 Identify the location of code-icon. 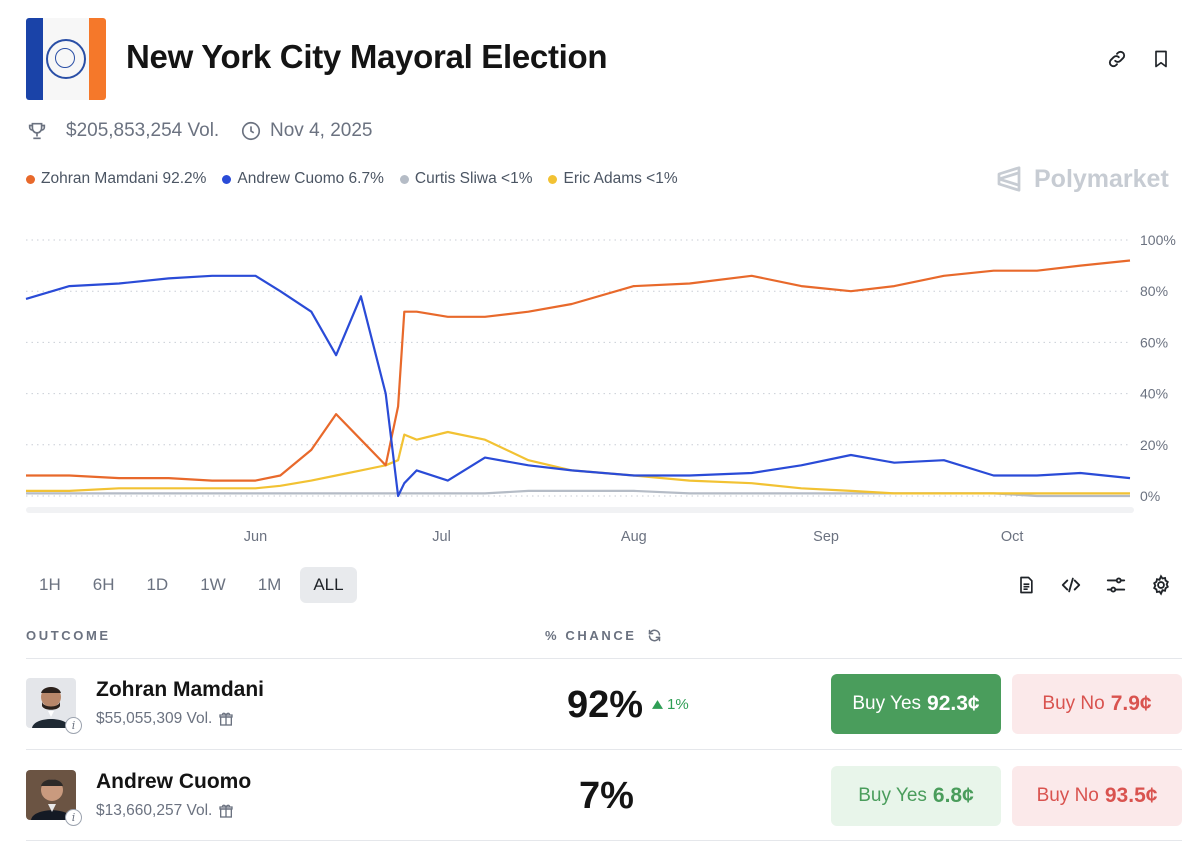
(1071, 585).